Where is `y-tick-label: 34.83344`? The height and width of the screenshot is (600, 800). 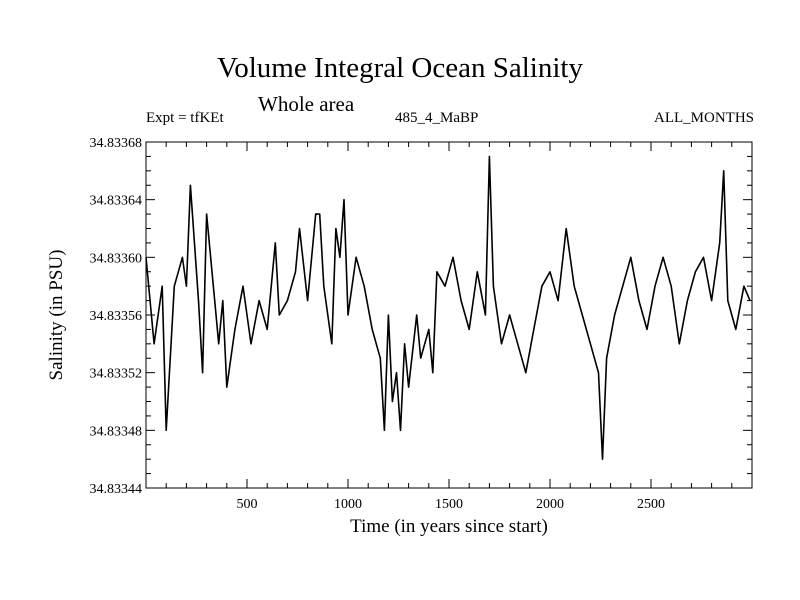
y-tick-label: 34.83344 is located at coordinates (116, 489).